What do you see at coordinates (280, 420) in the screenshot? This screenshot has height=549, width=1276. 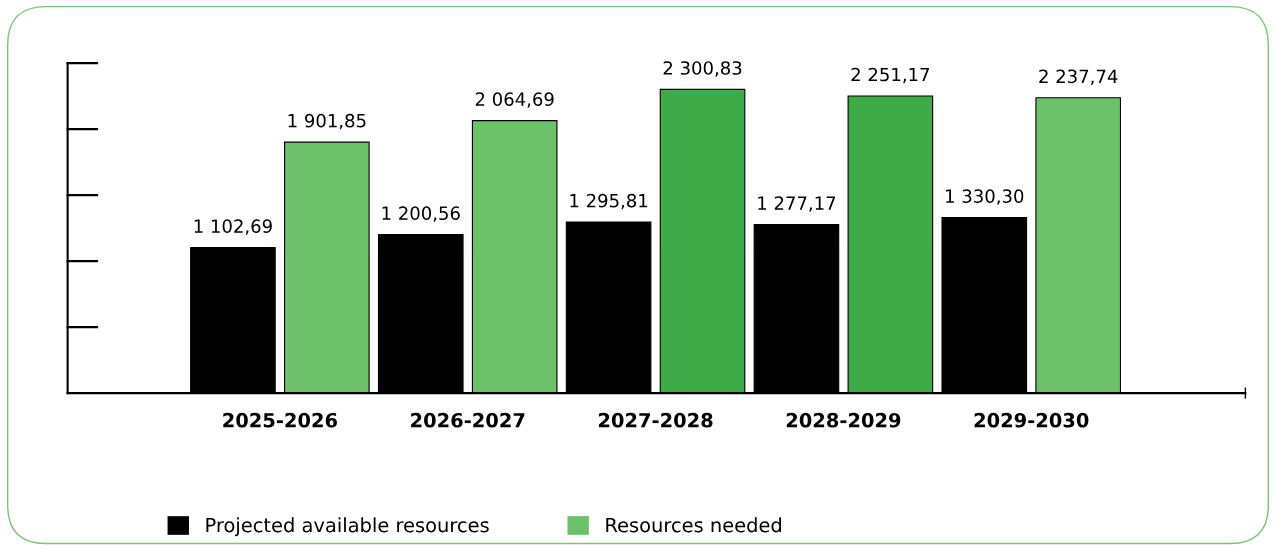 I see `x-tick-label: 2025-2026` at bounding box center [280, 420].